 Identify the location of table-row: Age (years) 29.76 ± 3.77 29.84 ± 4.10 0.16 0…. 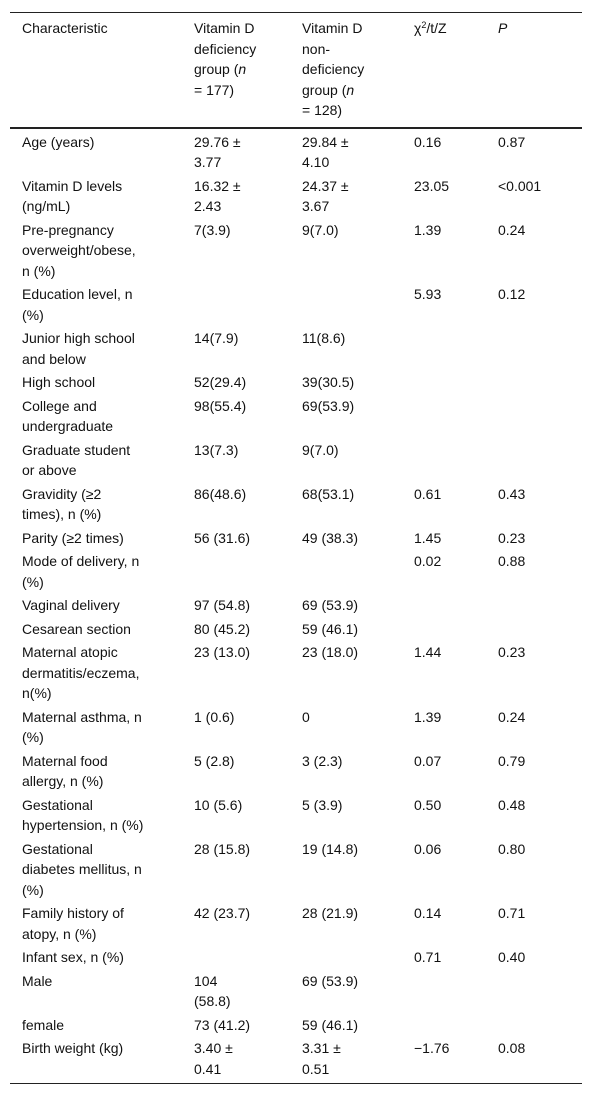
(296, 151).